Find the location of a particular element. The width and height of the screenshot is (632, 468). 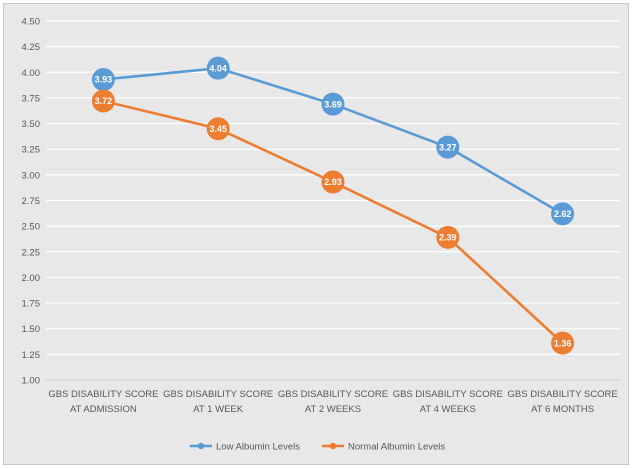

y-tick-label: 3.25 is located at coordinates (31, 150).